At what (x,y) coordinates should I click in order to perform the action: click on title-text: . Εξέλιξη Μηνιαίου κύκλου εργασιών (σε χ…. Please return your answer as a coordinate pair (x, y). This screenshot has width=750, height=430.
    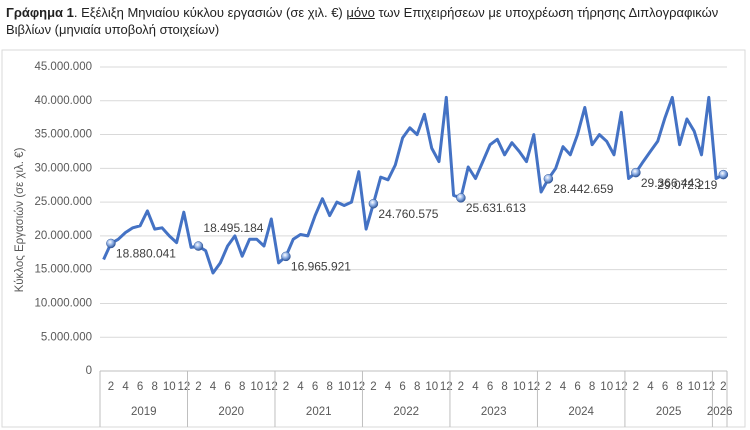
    Looking at the image, I should click on (210, 12).